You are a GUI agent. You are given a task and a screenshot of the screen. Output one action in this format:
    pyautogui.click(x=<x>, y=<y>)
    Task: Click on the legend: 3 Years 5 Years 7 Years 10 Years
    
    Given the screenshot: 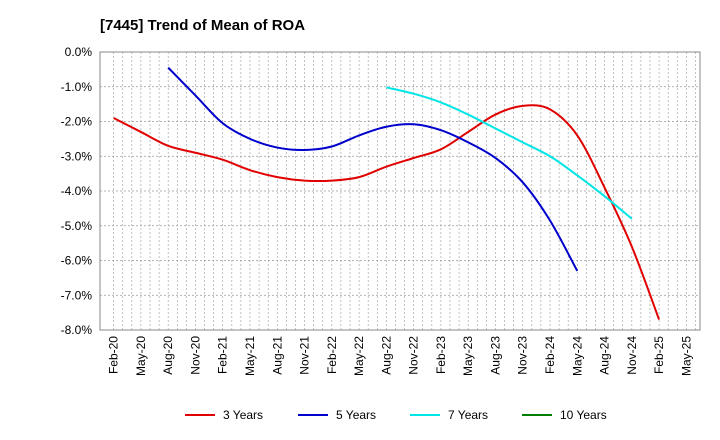 What is the action you would take?
    pyautogui.click(x=396, y=415)
    